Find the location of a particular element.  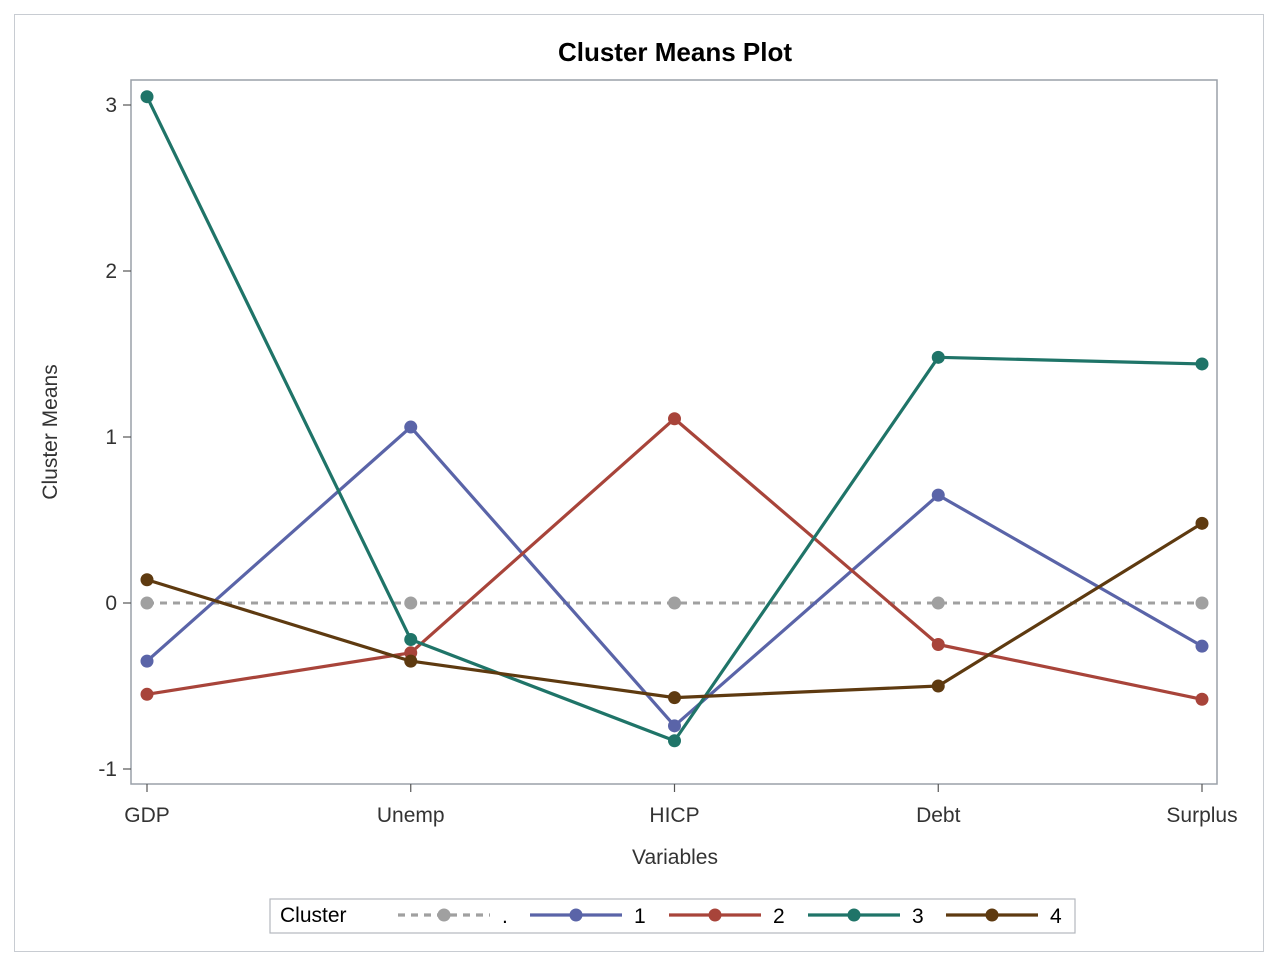

y-tick-label: 2 is located at coordinates (111, 271).